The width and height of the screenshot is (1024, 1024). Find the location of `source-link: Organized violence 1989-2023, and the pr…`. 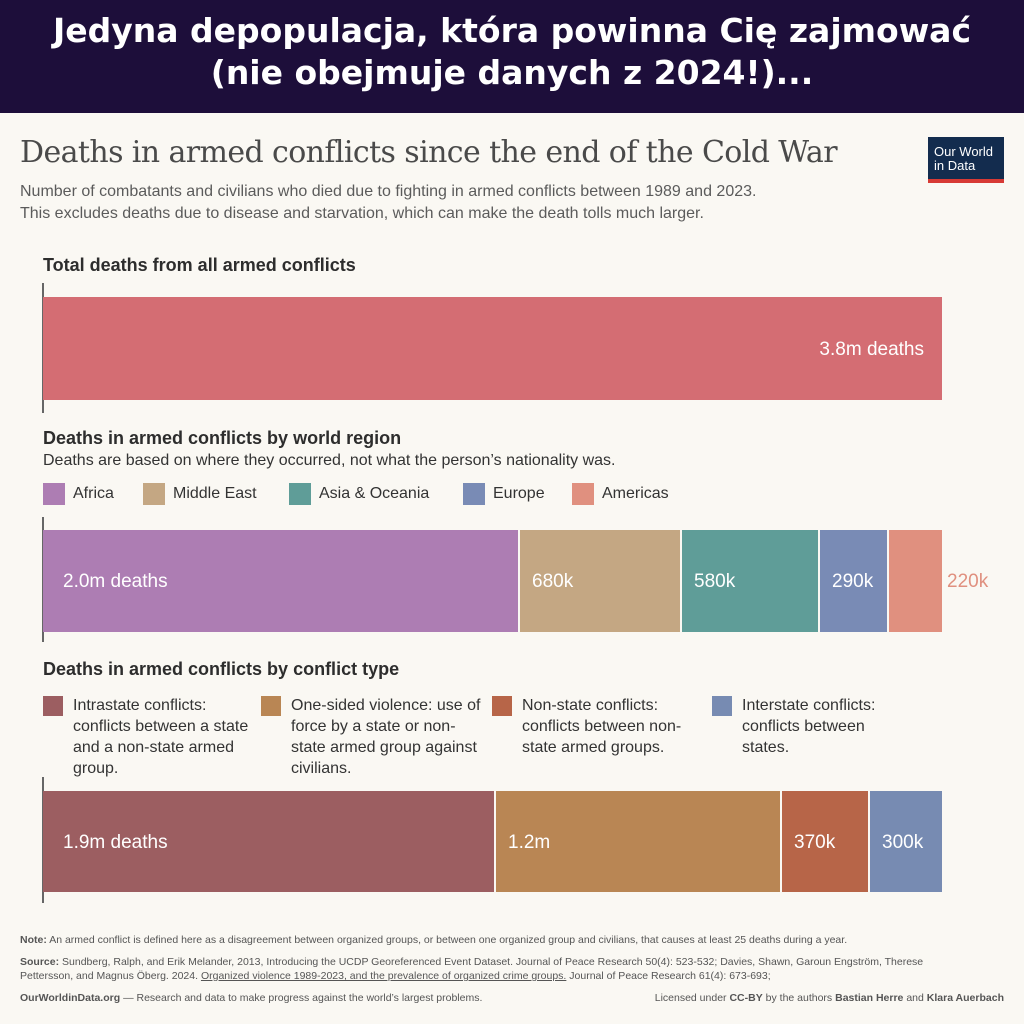

source-link: Organized violence 1989-2023, and the pr… is located at coordinates (383, 976).